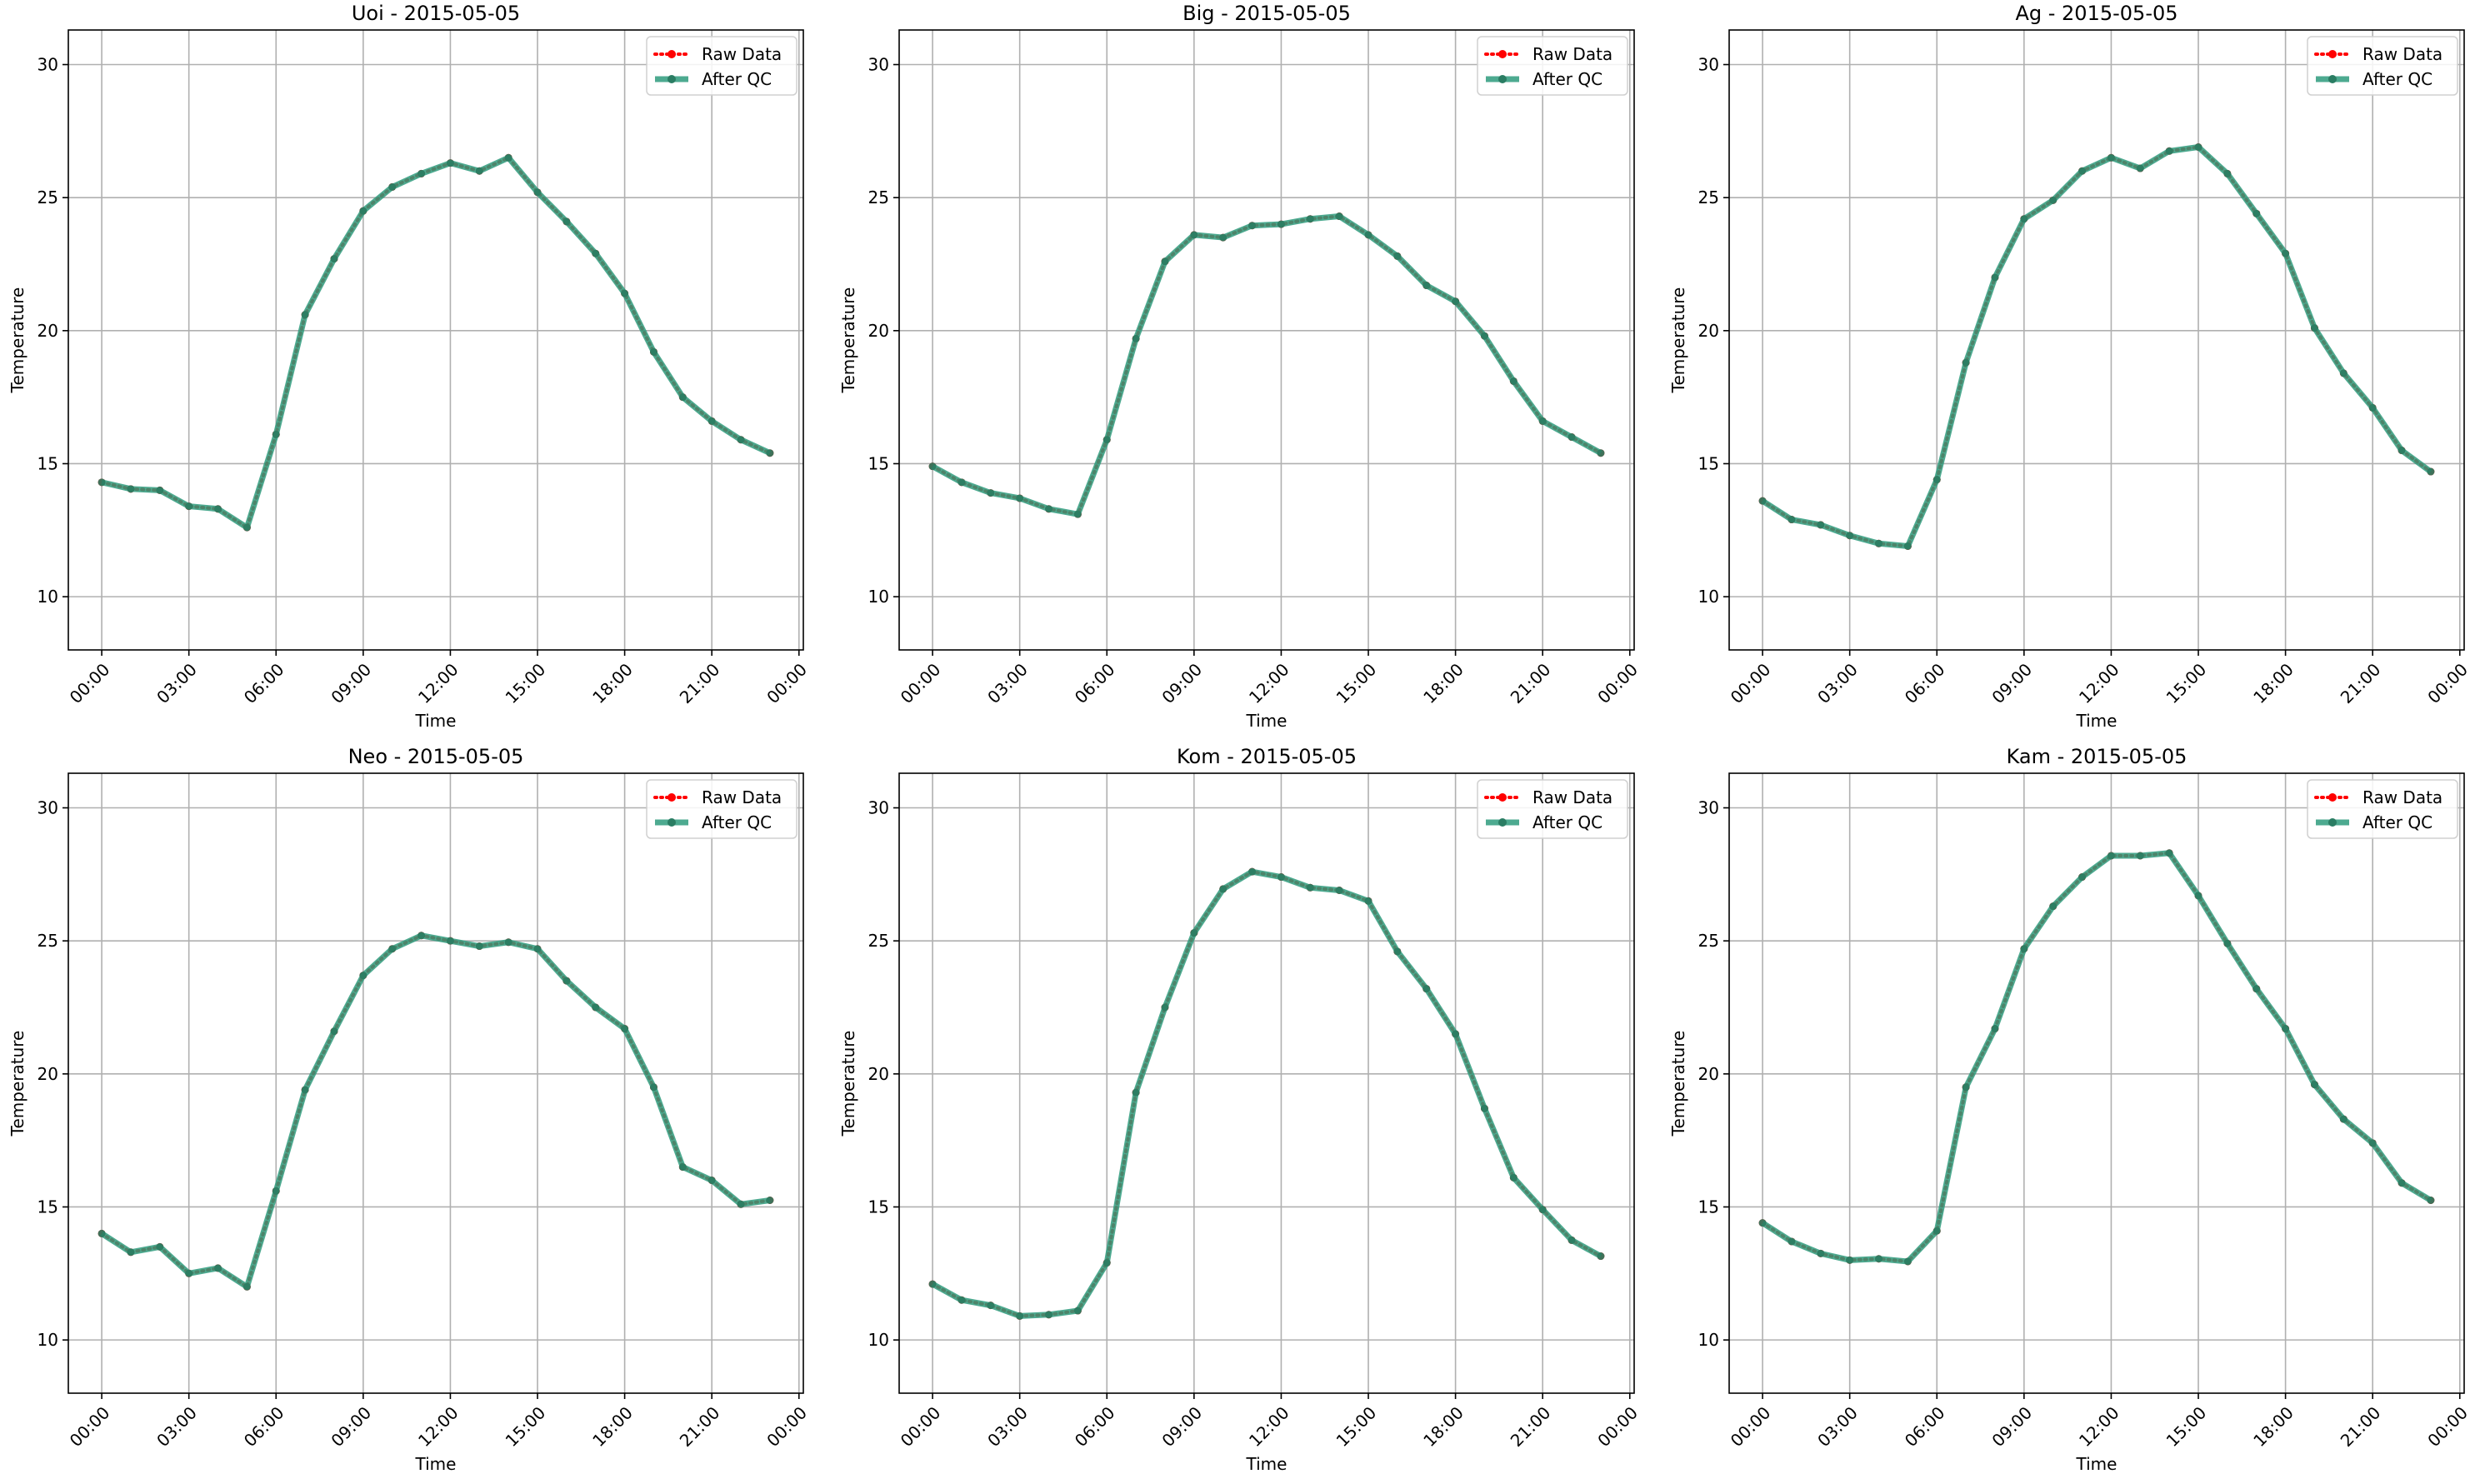 The height and width of the screenshot is (1484, 2485). What do you see at coordinates (526, 1426) in the screenshot?
I see `x-tick-label: 15:00` at bounding box center [526, 1426].